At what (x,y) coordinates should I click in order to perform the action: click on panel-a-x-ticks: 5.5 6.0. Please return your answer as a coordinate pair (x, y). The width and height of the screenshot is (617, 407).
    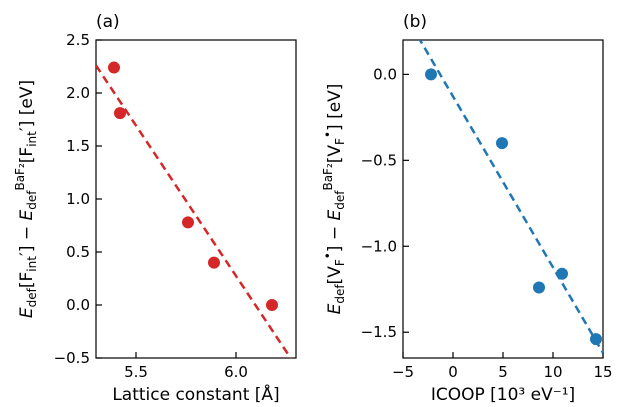
    Looking at the image, I should click on (186, 366).